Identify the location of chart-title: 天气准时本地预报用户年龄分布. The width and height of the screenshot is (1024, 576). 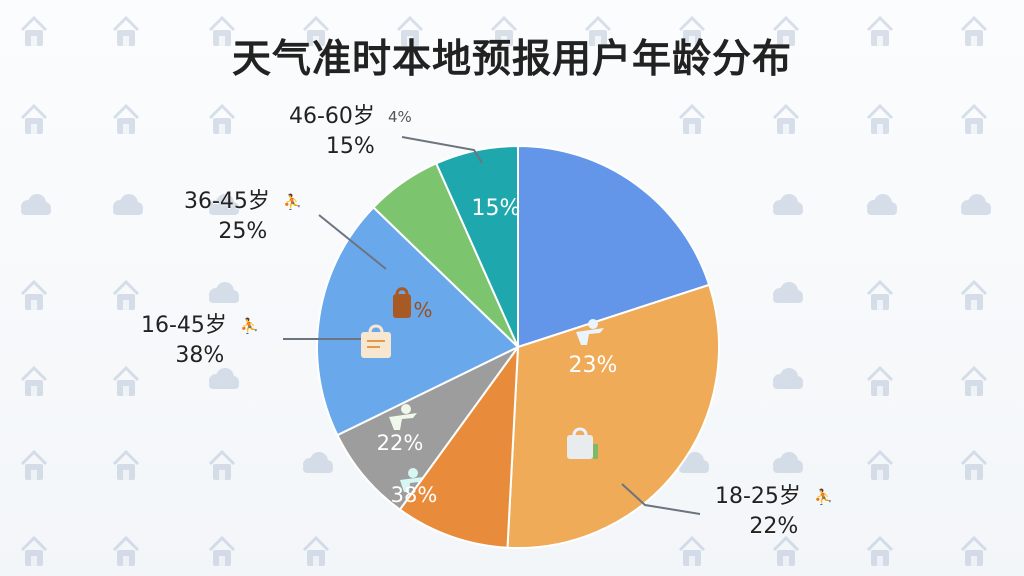
(511, 59).